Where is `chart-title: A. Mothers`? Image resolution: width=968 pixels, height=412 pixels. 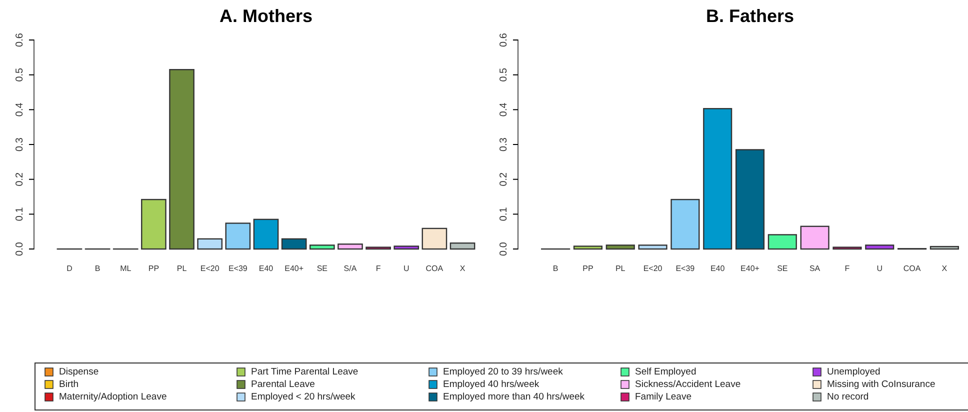 chart-title: A. Mothers is located at coordinates (266, 16).